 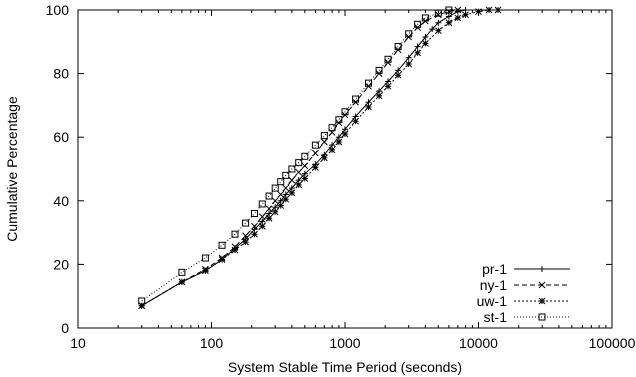 I want to click on x-tick-label: 100, so click(x=212, y=343).